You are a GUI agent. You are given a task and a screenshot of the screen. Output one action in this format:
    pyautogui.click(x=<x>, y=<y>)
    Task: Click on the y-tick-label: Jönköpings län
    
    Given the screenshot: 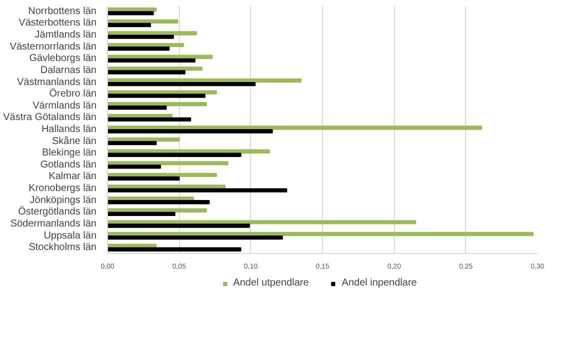 What is the action you would take?
    pyautogui.click(x=63, y=200)
    